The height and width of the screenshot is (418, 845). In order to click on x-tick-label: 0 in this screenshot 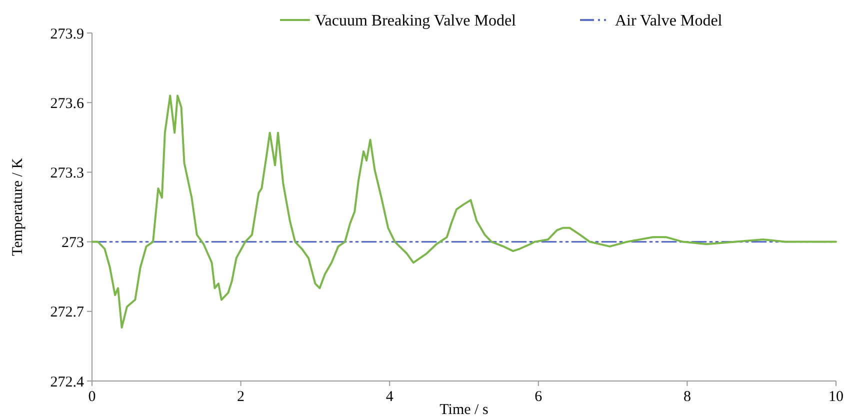, I will do `click(92, 397)`.